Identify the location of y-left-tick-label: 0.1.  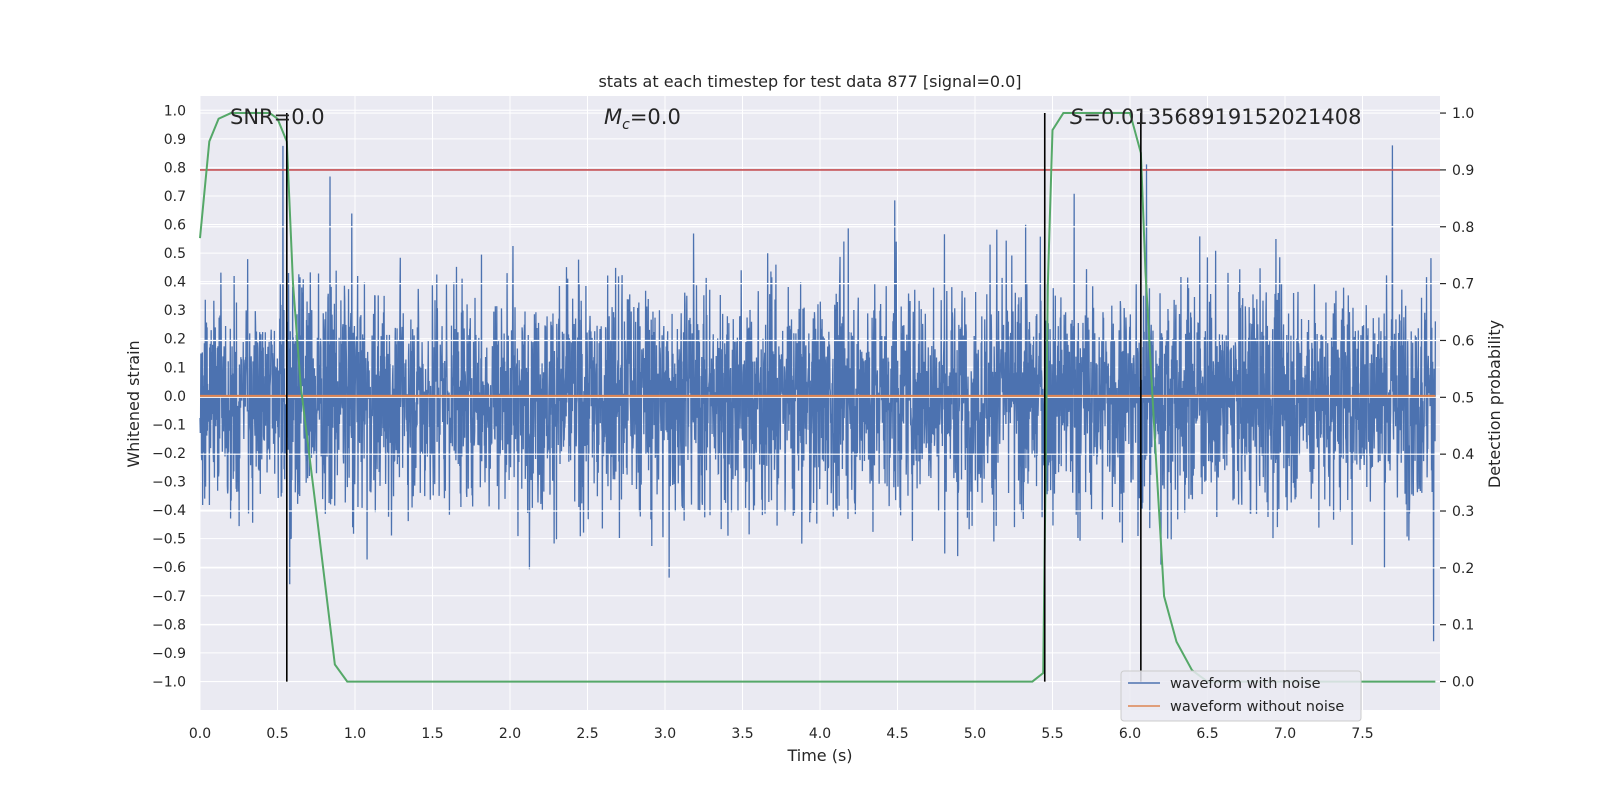
(175, 368).